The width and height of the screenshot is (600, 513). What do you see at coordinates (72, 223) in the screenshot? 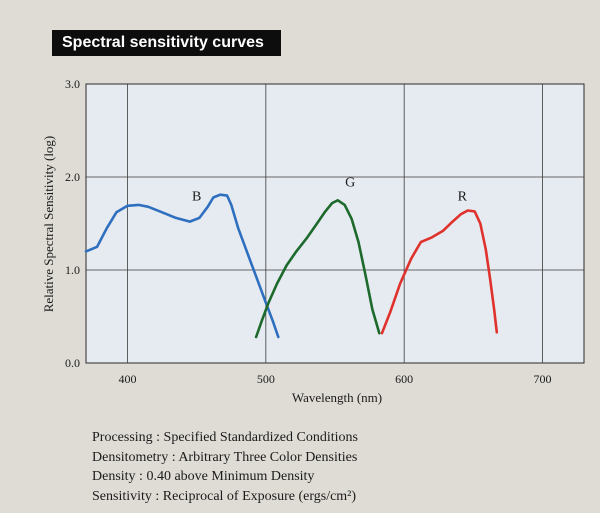
I see `y-tick-labels: 0.0 1.0 2.0 3.0` at bounding box center [72, 223].